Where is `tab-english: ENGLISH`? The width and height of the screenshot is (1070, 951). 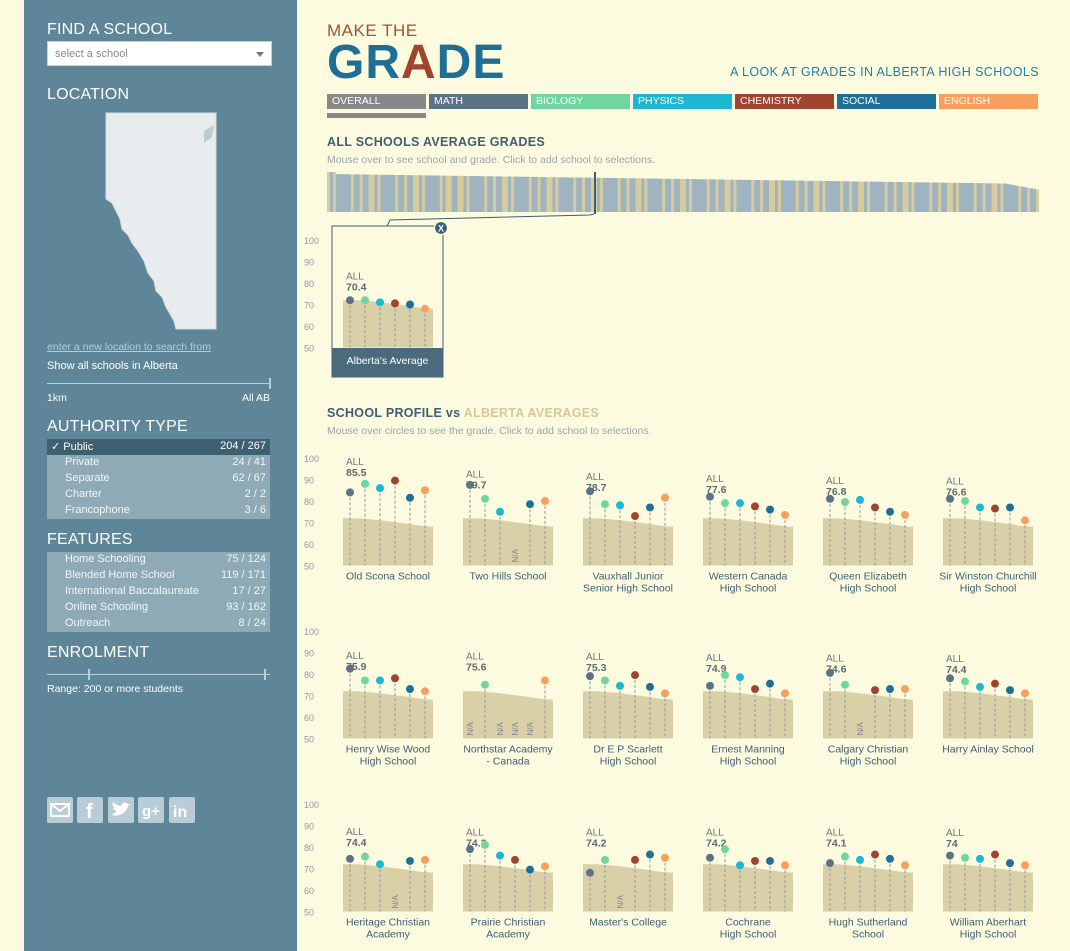 tab-english: ENGLISH is located at coordinates (988, 101).